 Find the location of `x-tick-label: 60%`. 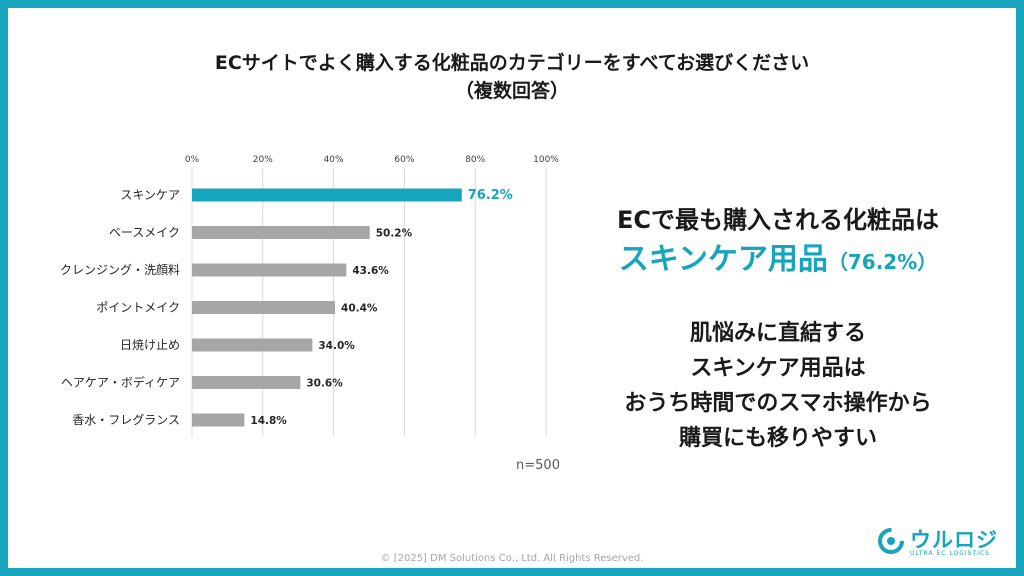

x-tick-label: 60% is located at coordinates (404, 160).